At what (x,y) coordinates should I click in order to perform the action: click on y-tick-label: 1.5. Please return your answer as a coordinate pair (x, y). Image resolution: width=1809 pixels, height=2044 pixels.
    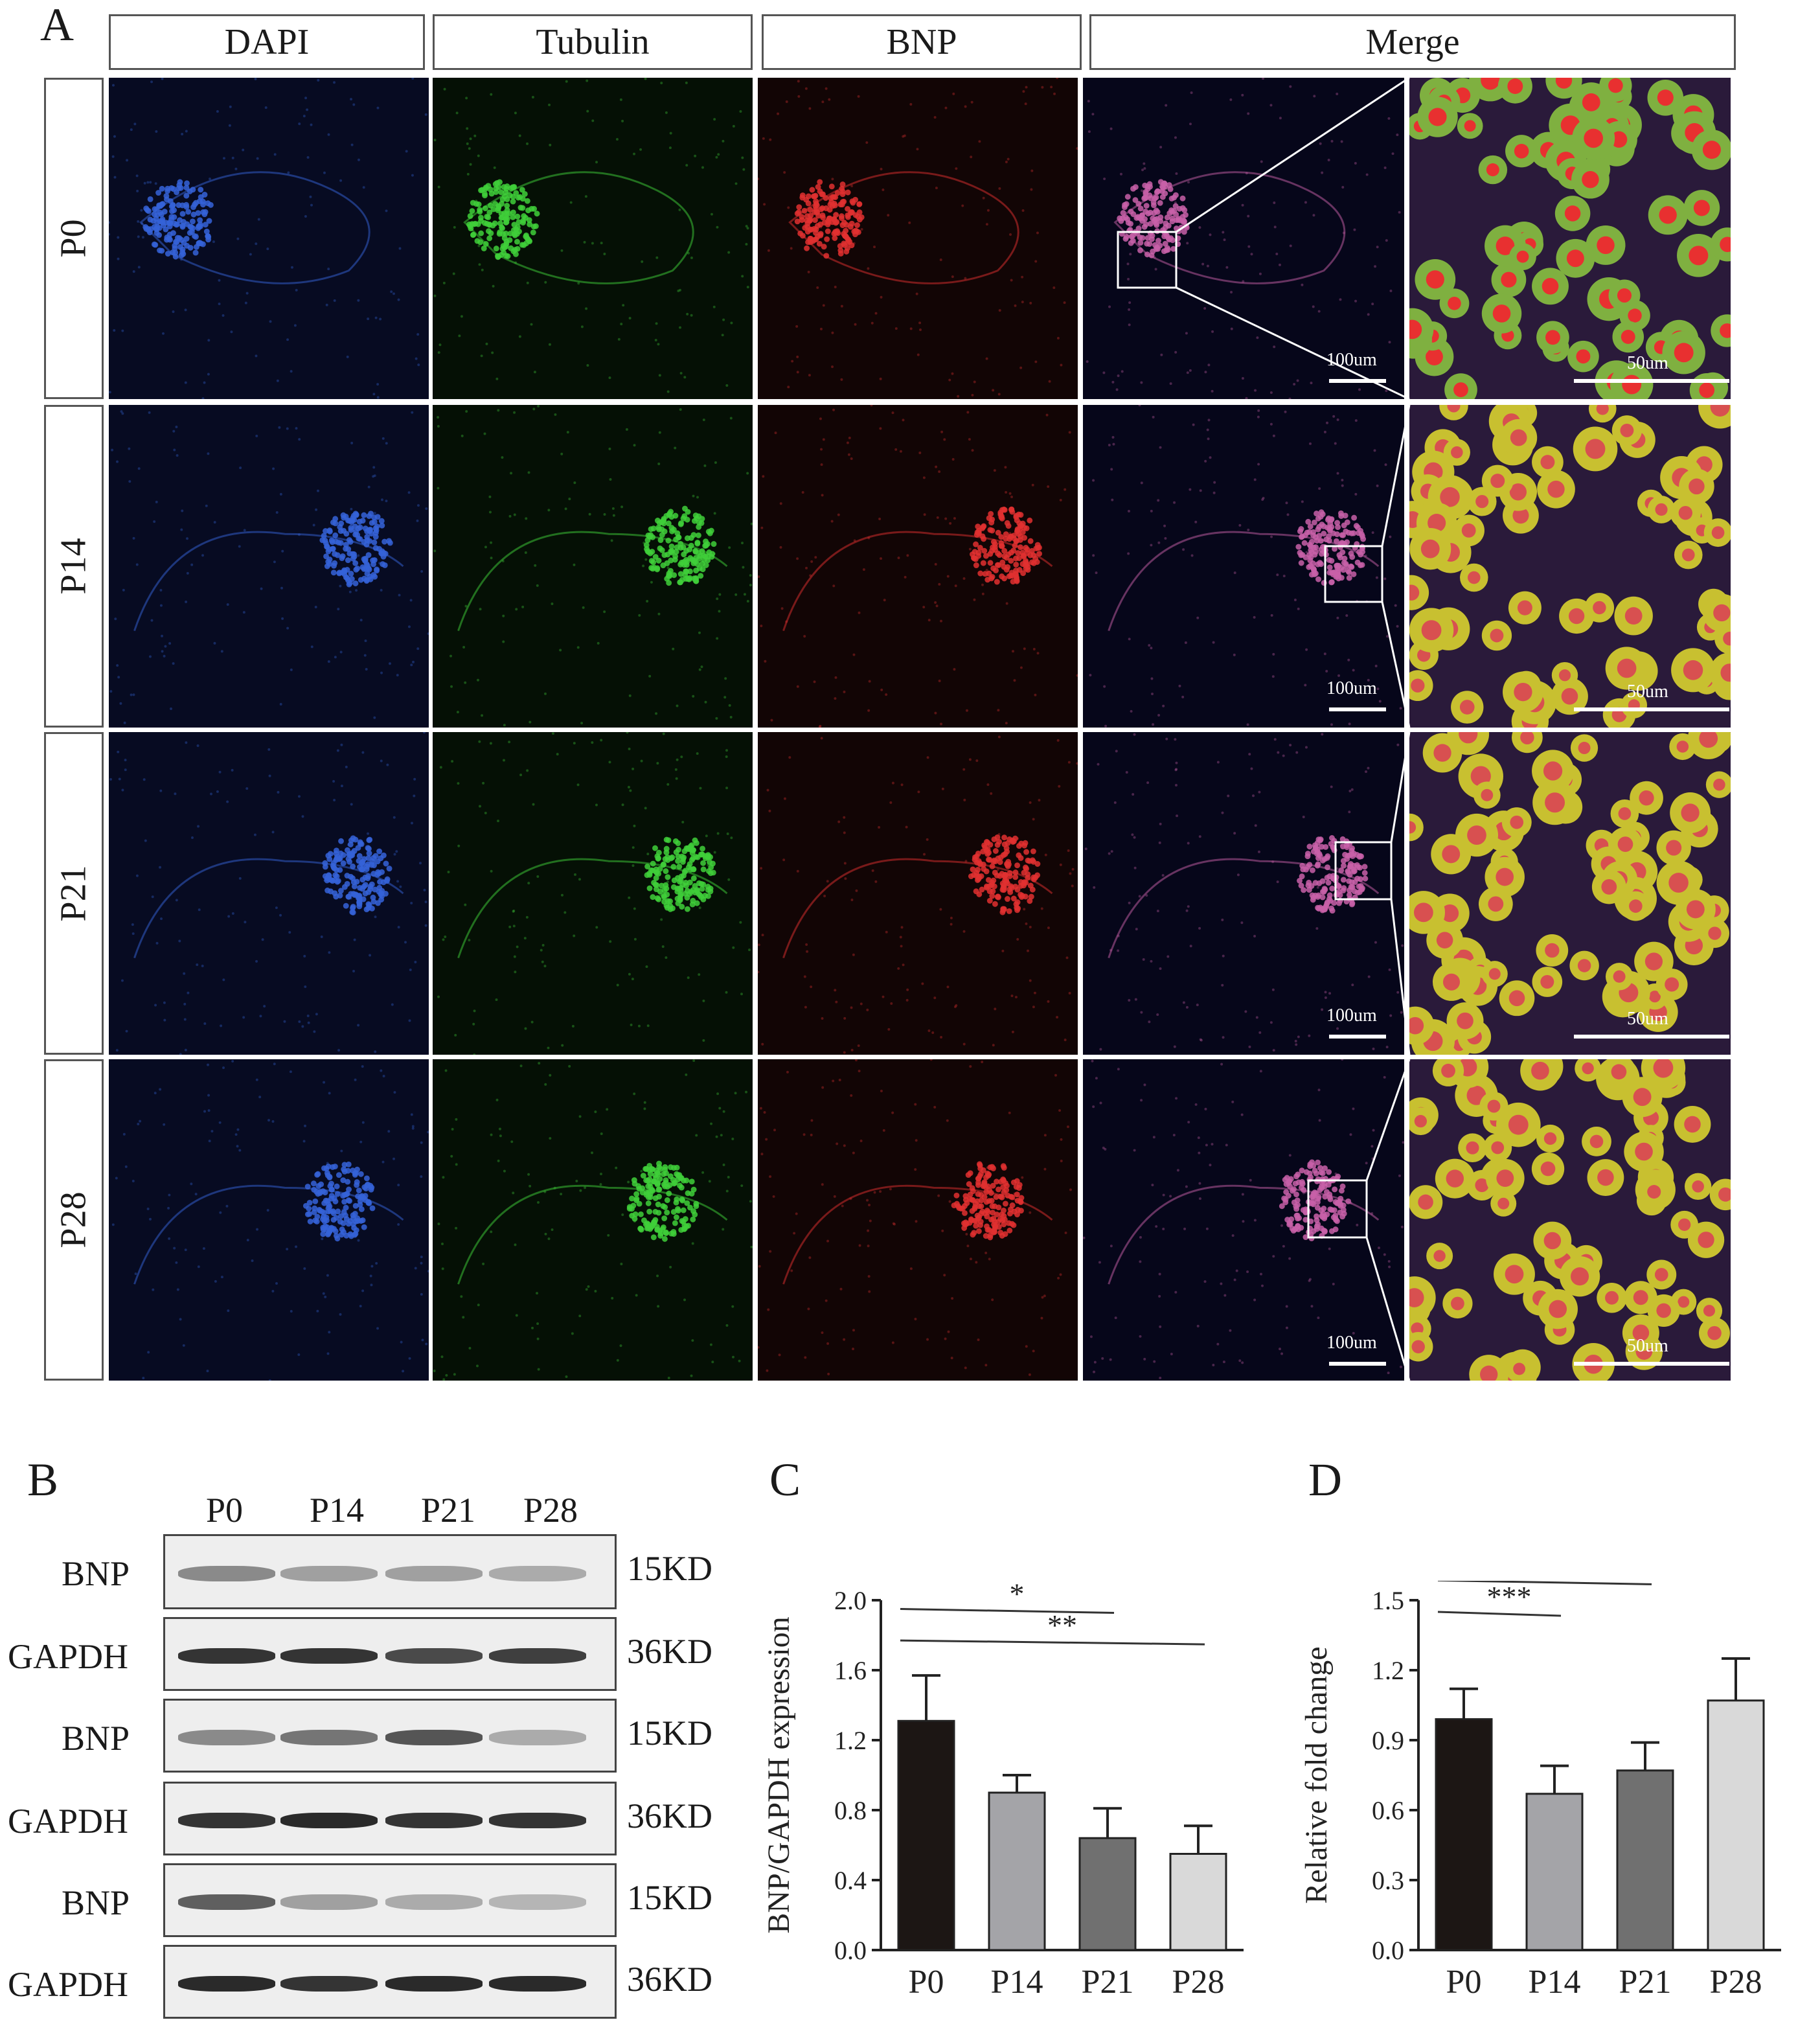
    Looking at the image, I should click on (1388, 1600).